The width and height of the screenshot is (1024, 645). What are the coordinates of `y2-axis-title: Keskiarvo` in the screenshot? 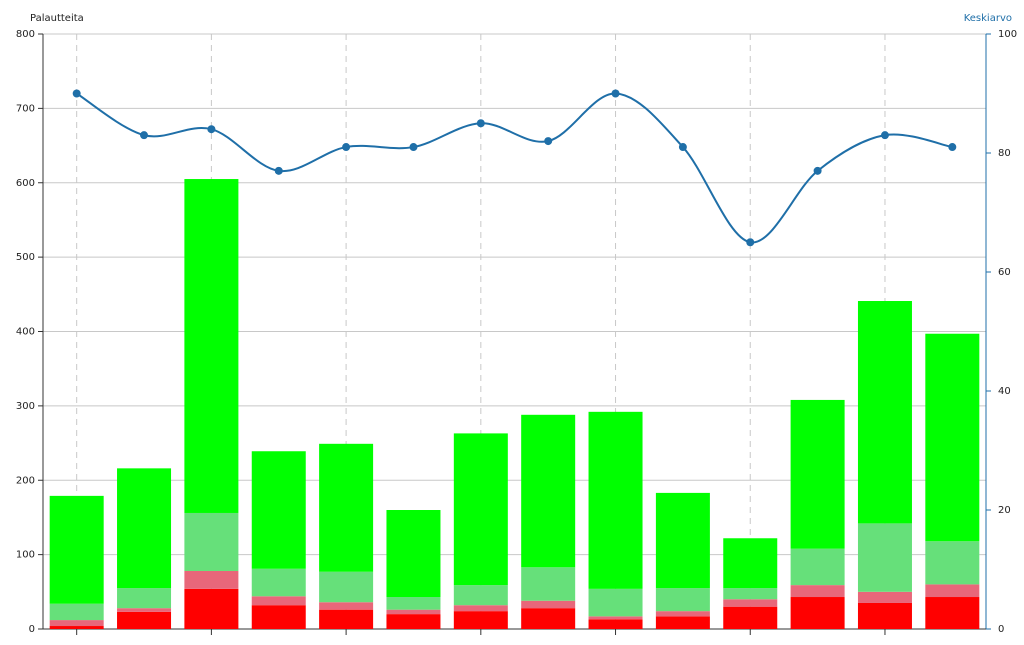 It's located at (988, 18).